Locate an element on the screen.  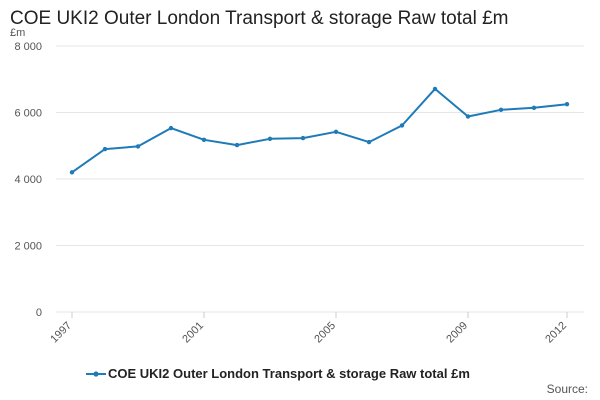
legend-swatch-icon is located at coordinates (96, 373).